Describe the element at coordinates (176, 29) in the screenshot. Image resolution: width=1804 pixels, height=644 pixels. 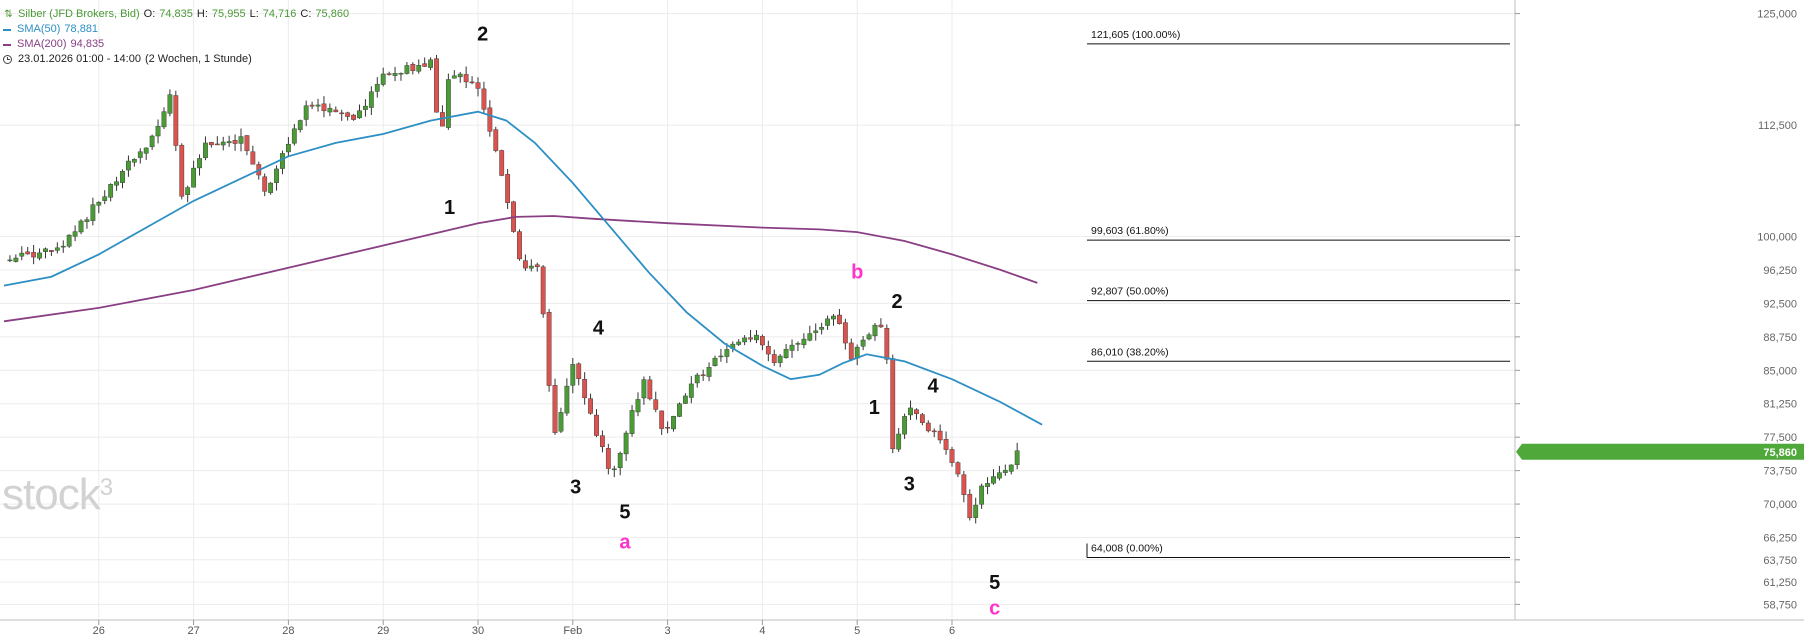
I see `legend-sma50-row: SMA(50) 78,881` at that location.